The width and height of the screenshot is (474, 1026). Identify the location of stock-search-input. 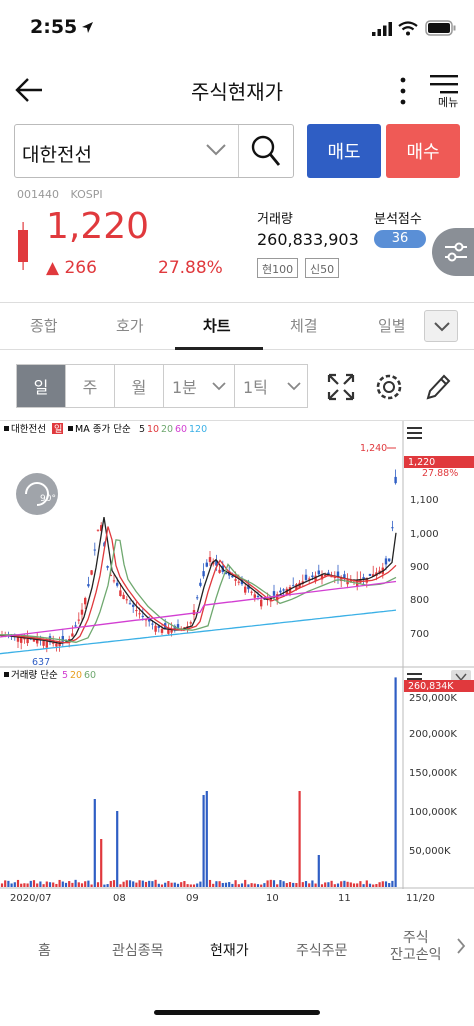
(154, 151).